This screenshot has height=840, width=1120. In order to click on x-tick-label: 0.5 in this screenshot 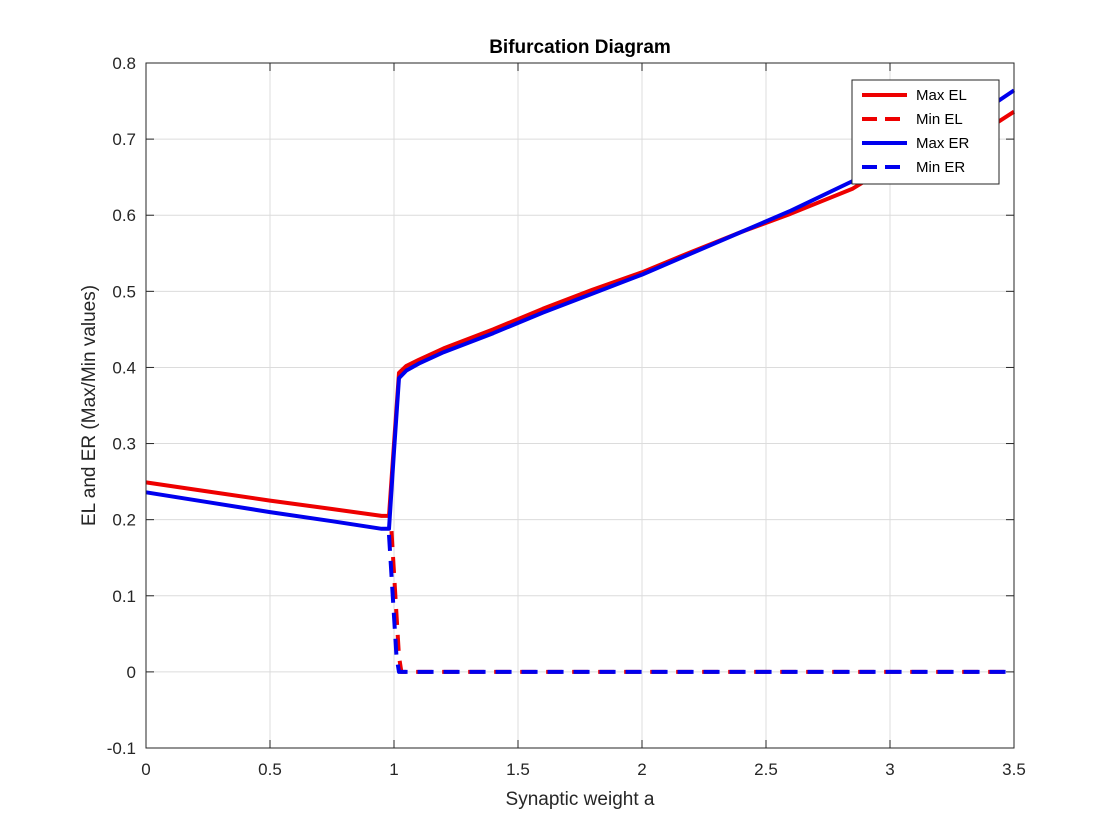, I will do `click(270, 769)`.